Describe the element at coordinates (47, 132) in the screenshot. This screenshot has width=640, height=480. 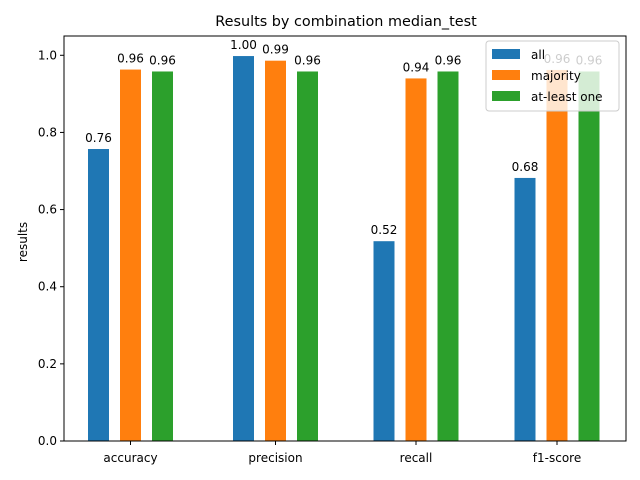
I see `y-tick-label: 0.8` at that location.